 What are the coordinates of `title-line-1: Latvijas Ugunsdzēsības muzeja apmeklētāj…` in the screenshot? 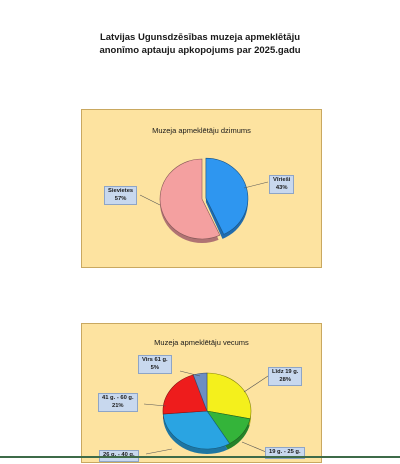 It's located at (200, 37).